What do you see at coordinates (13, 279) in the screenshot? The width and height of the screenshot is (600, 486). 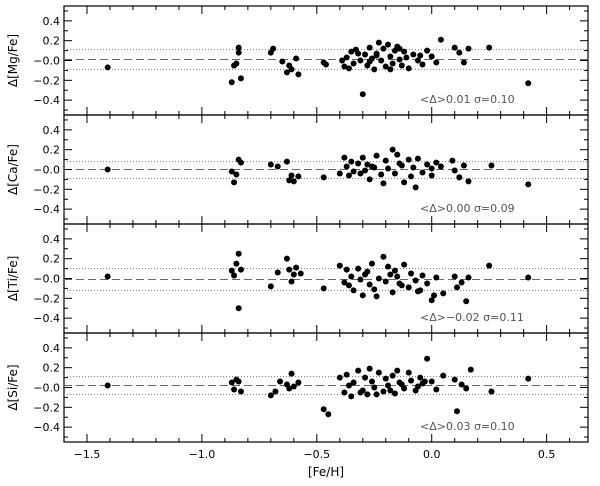 I see `y-axis-label: Δ[Ti/Fe]` at bounding box center [13, 279].